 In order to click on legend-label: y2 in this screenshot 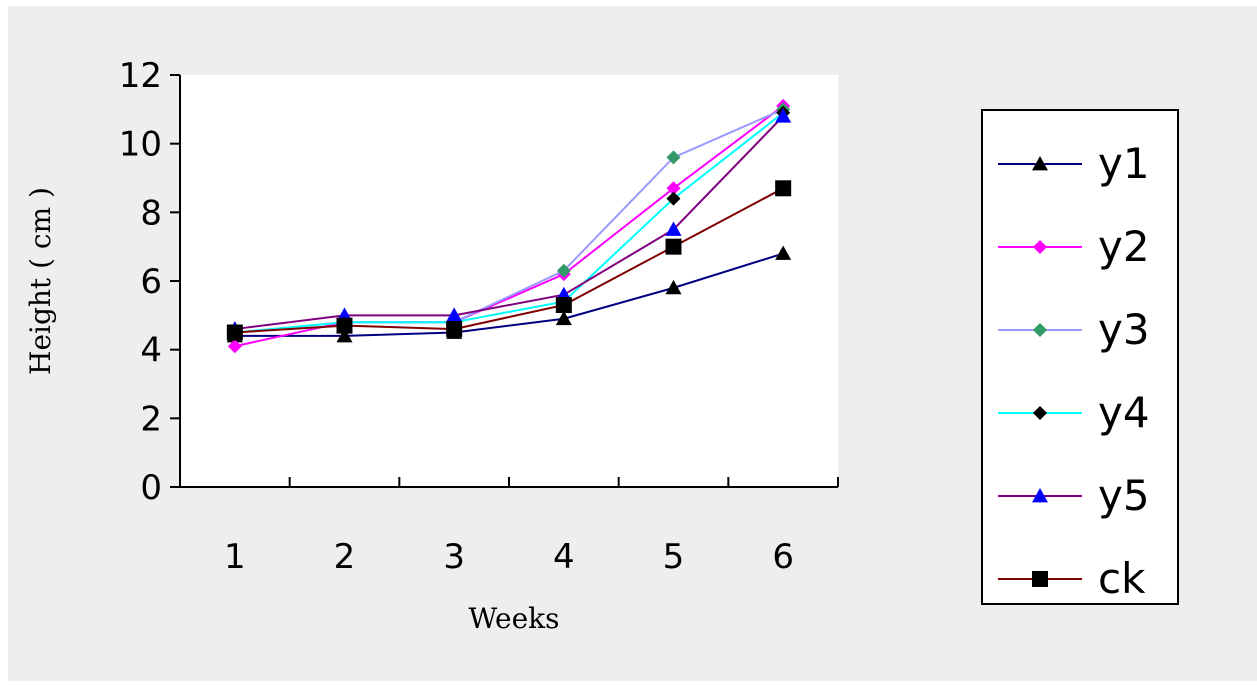, I will do `click(1124, 246)`.